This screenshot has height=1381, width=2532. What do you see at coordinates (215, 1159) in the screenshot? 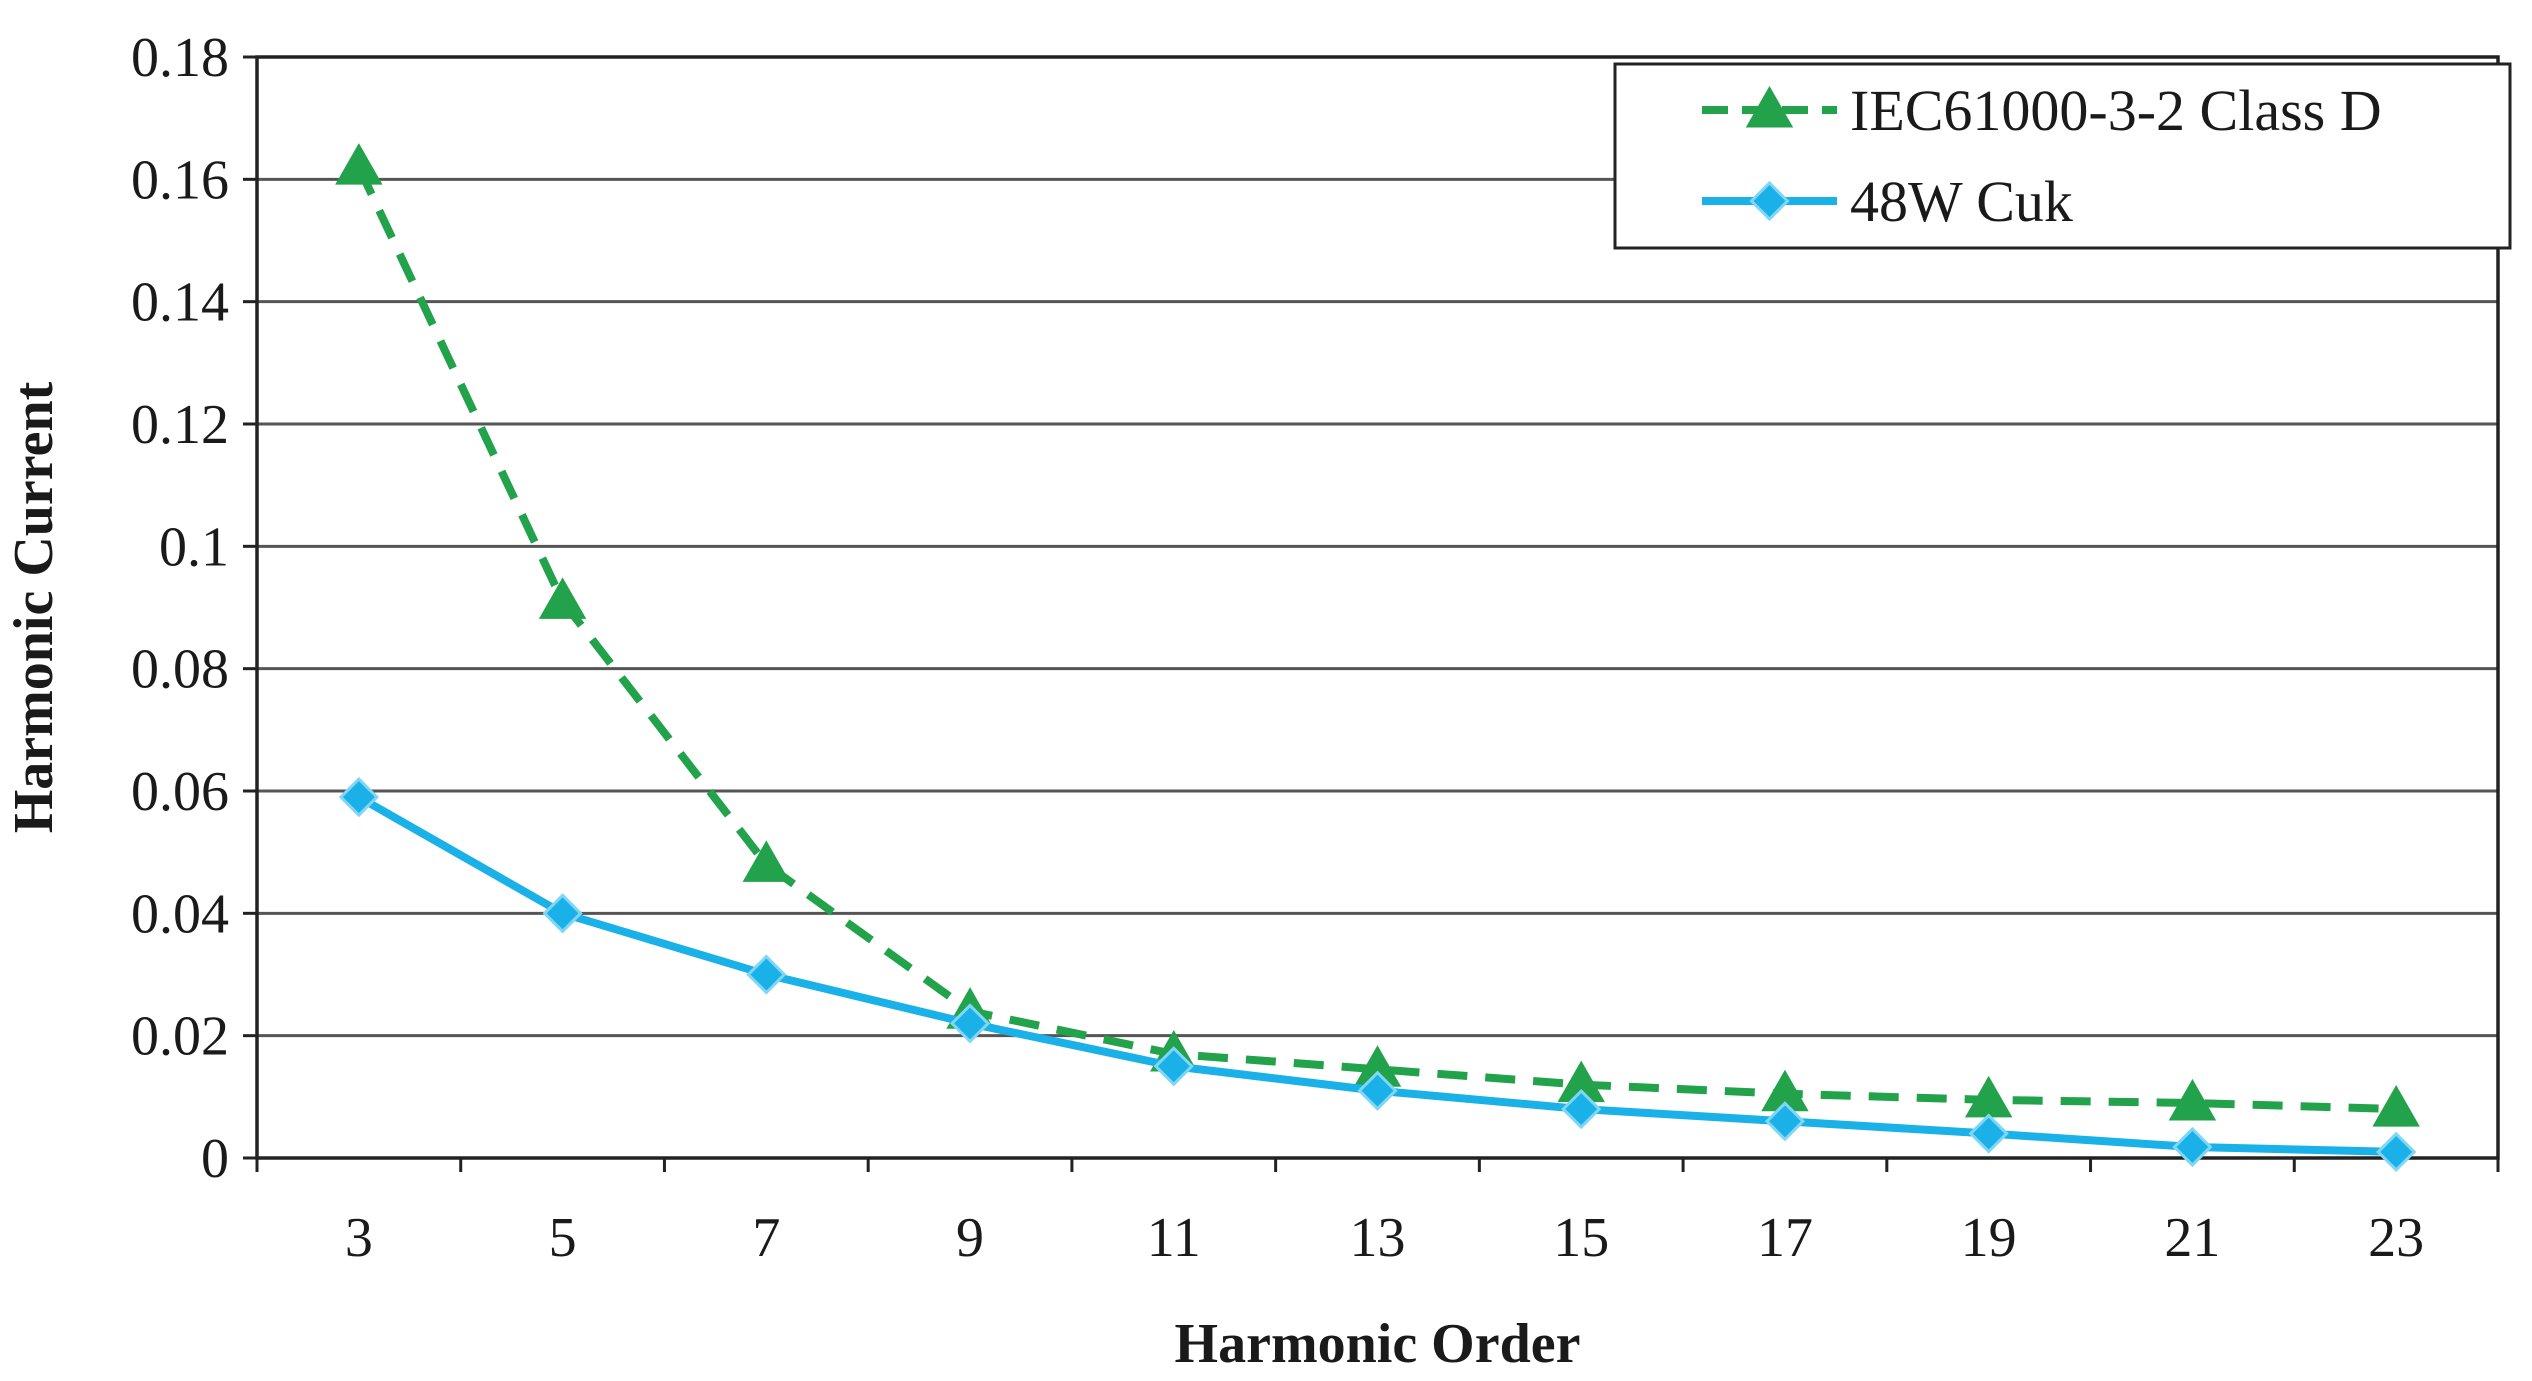
I see `y-tick-label: 0` at bounding box center [215, 1159].